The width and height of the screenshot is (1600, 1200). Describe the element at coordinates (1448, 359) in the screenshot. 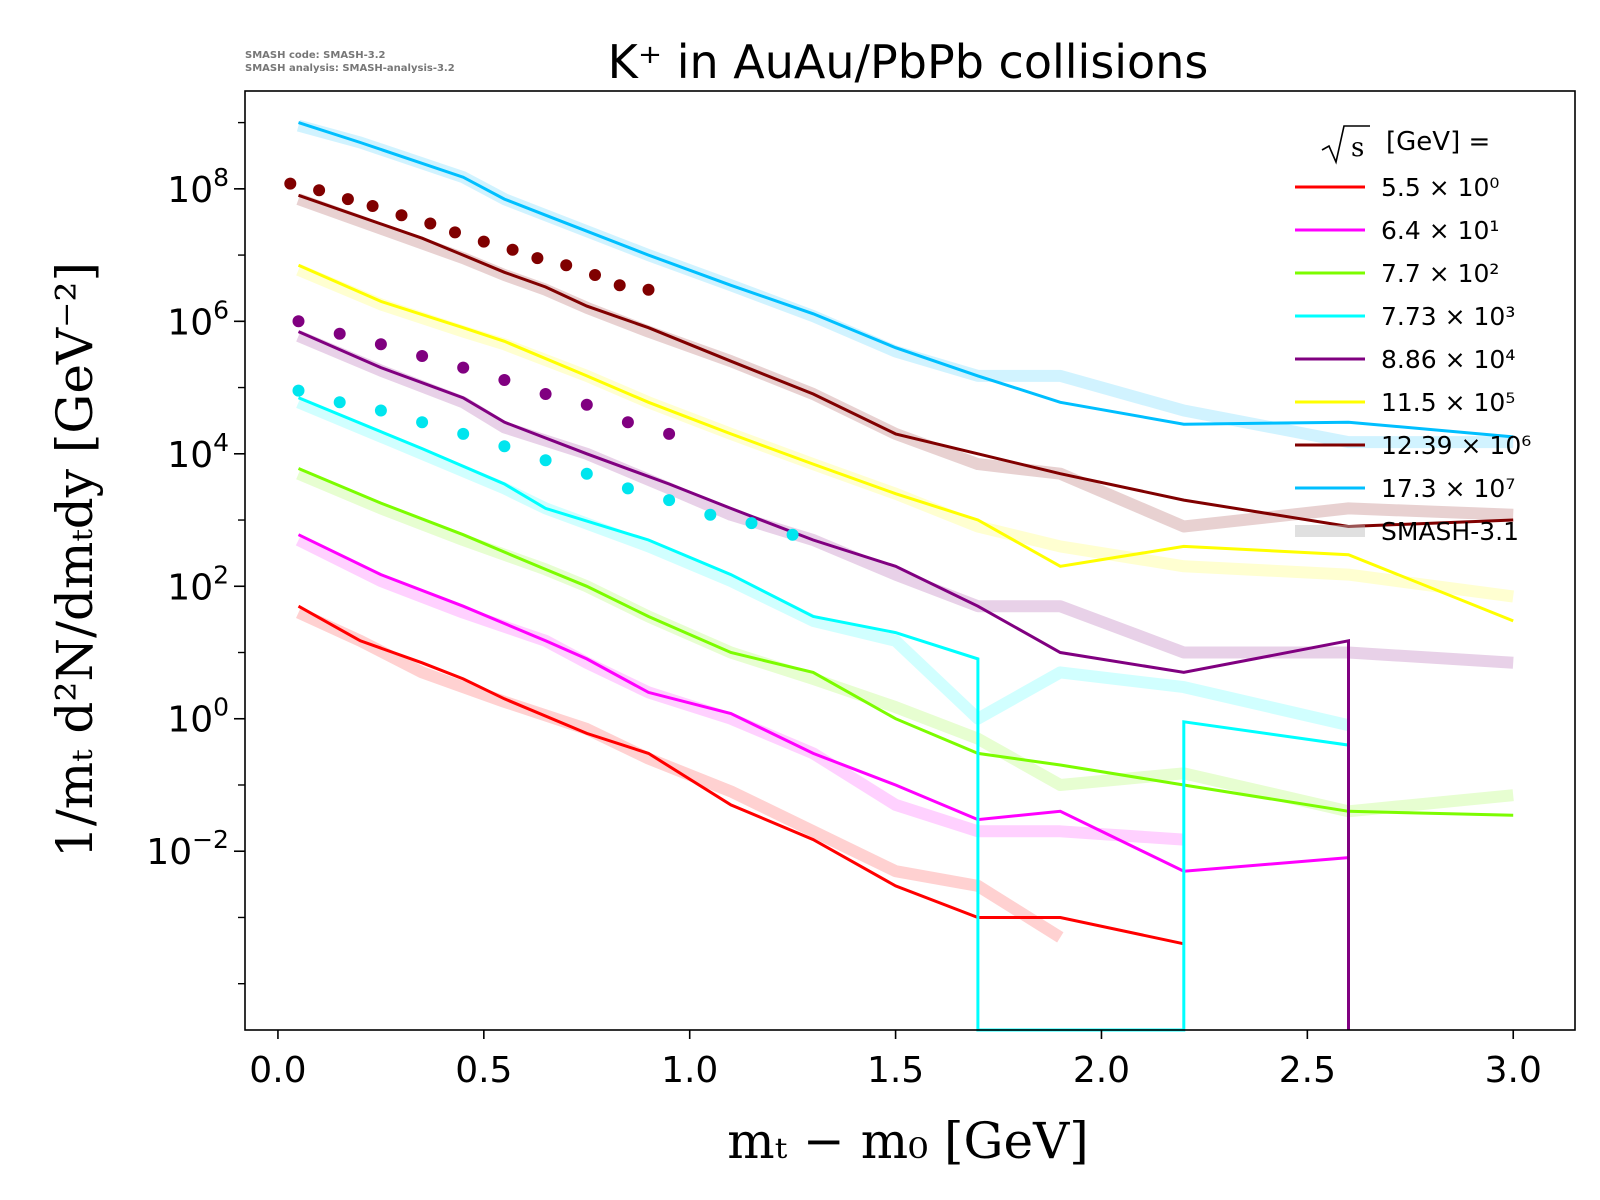

I see `legend-label-4: 8.86 × 10⁴` at that location.